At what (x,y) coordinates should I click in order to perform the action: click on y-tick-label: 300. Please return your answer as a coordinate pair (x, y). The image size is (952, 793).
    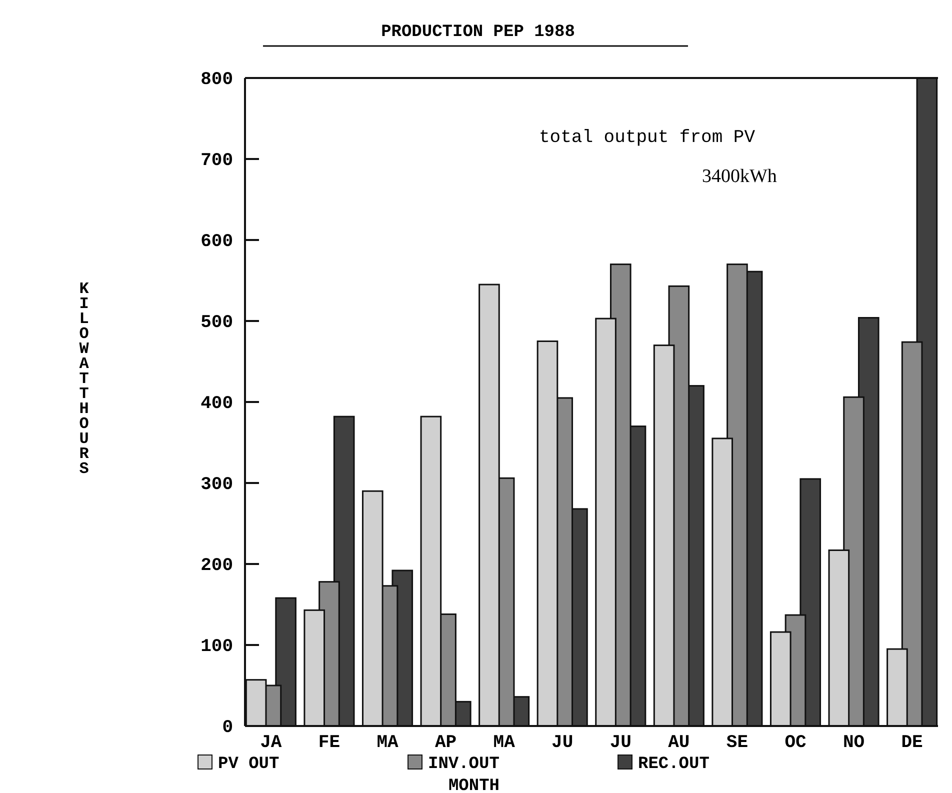
    Looking at the image, I should click on (216, 485).